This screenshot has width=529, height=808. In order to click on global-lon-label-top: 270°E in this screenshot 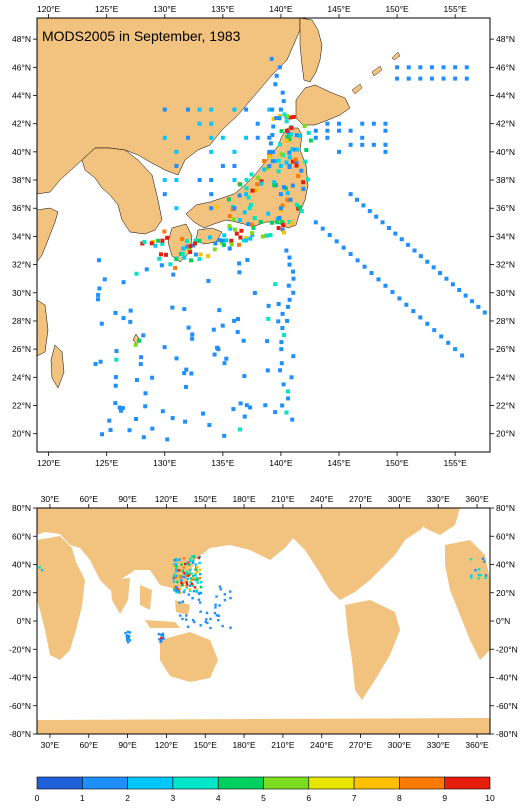, I will do `click(361, 499)`.